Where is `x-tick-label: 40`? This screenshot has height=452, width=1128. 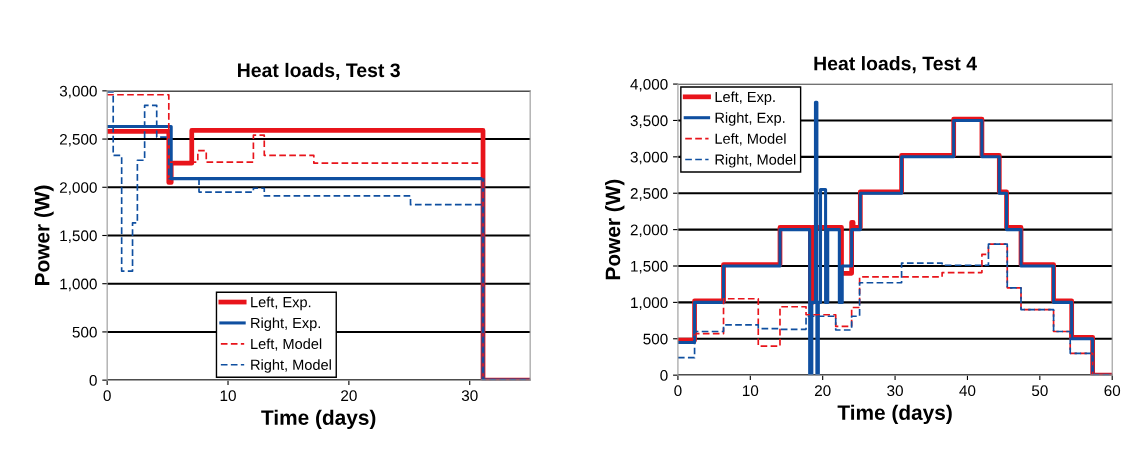 x-tick-label: 40 is located at coordinates (967, 391).